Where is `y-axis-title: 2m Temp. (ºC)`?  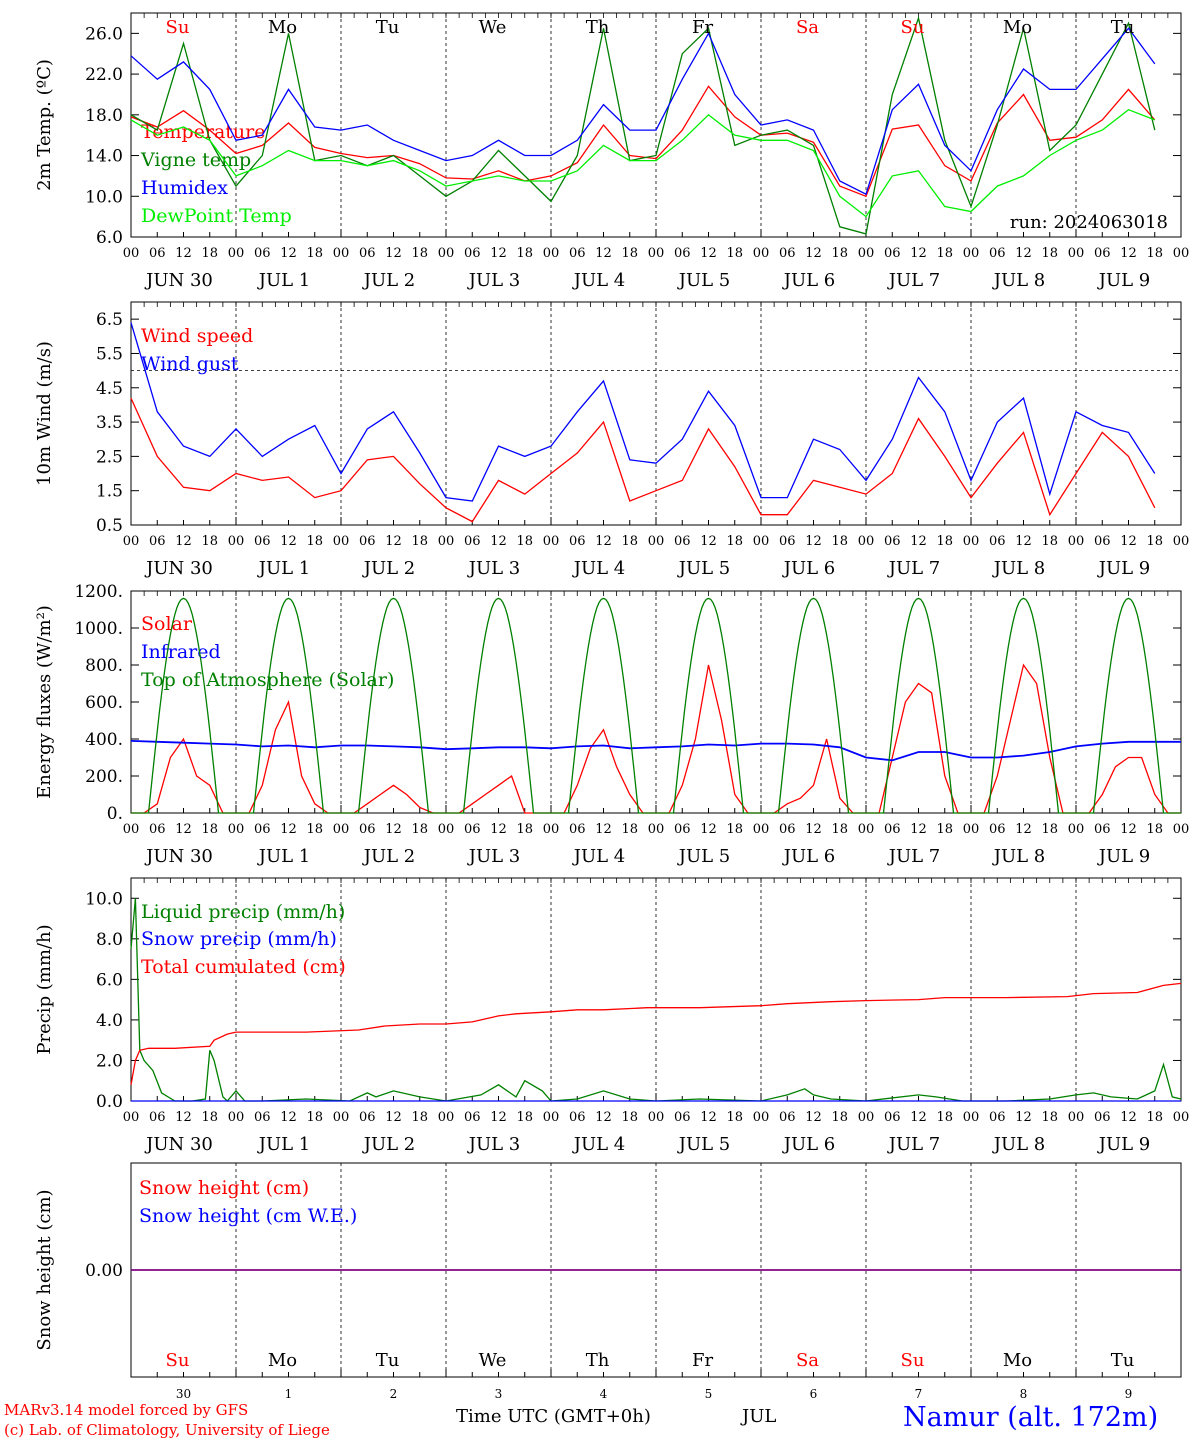 y-axis-title: 2m Temp. (ºC) is located at coordinates (44, 125).